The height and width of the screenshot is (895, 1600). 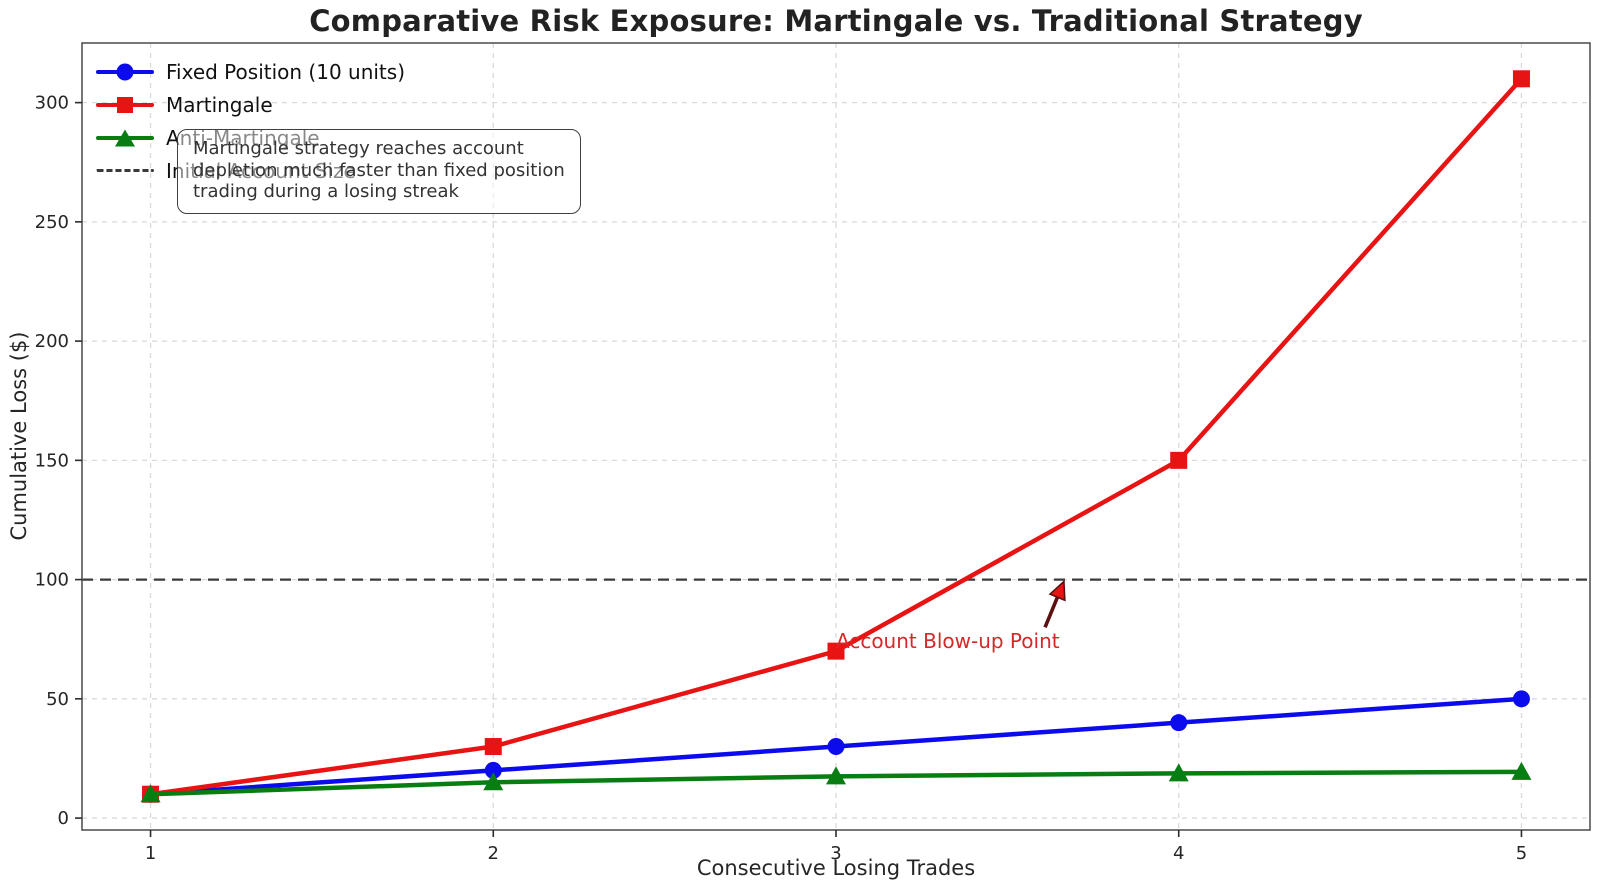 I want to click on y-tick-label: 200, so click(x=52, y=341).